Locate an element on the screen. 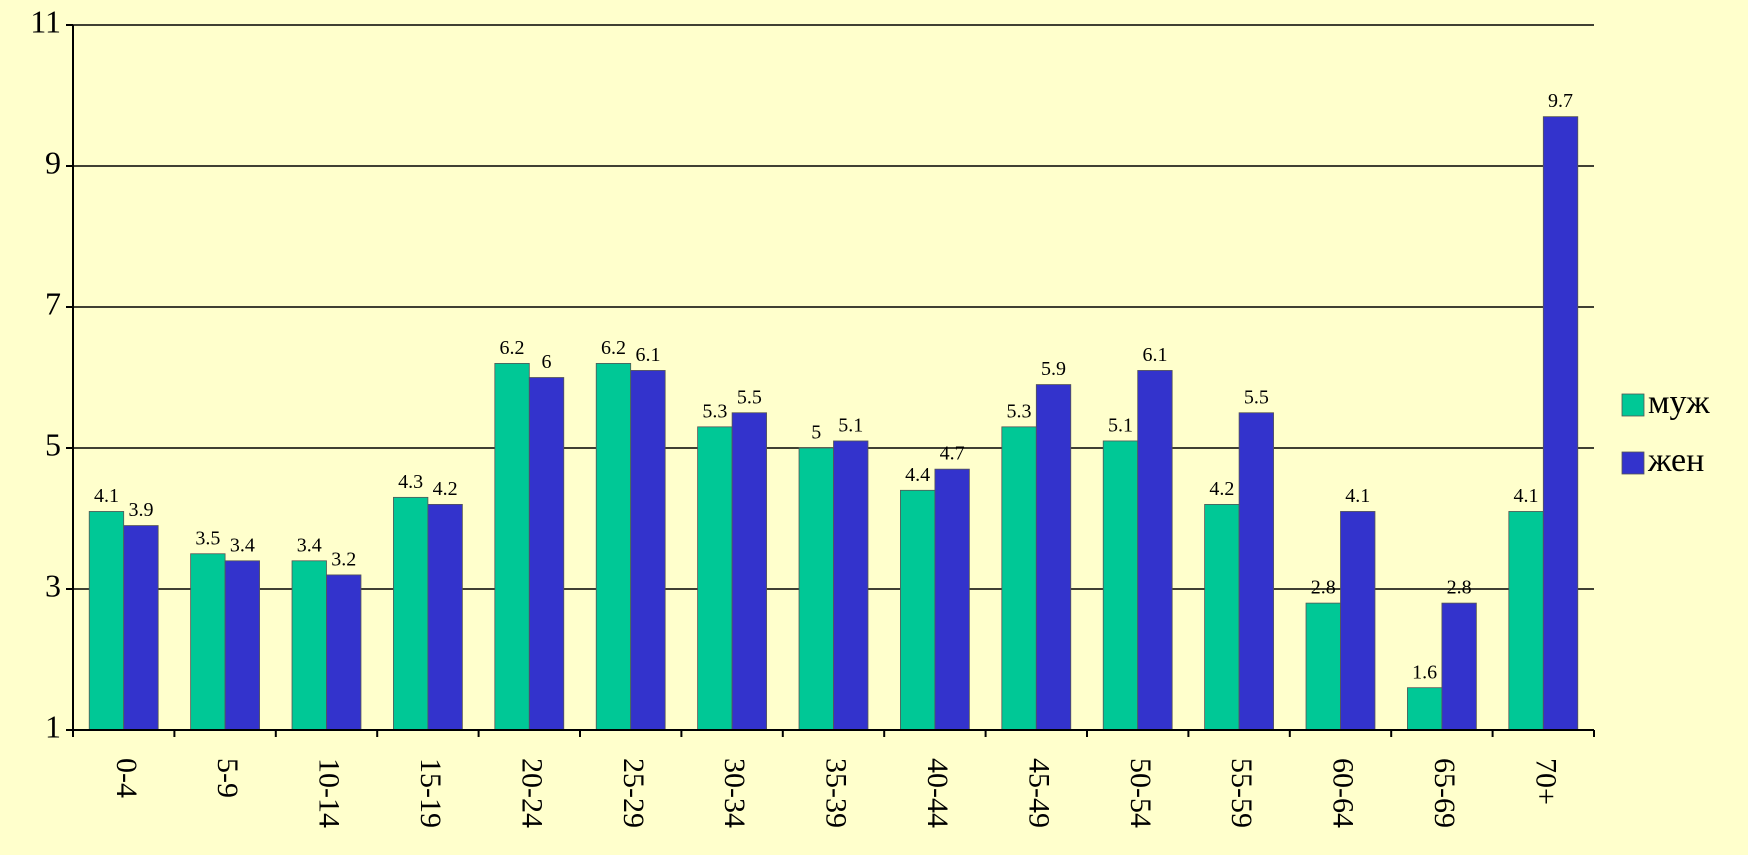 The width and height of the screenshot is (1748, 855). data-label: 4.7 is located at coordinates (952, 454).